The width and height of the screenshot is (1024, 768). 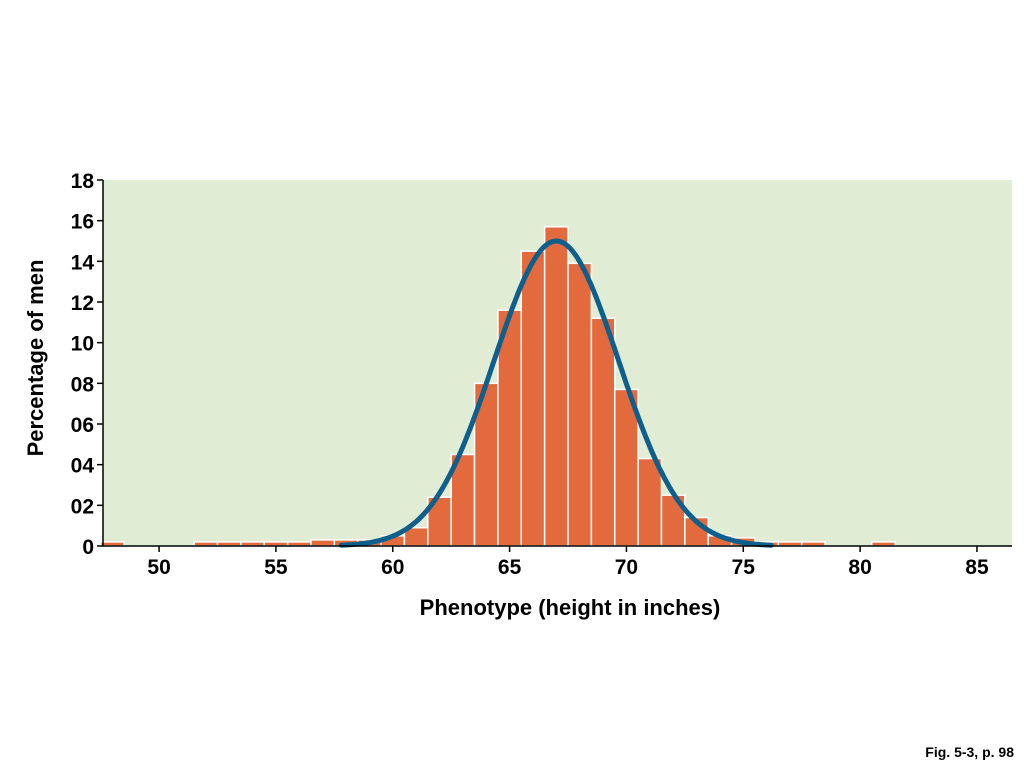 I want to click on y-tick-label: 16, so click(x=82, y=222).